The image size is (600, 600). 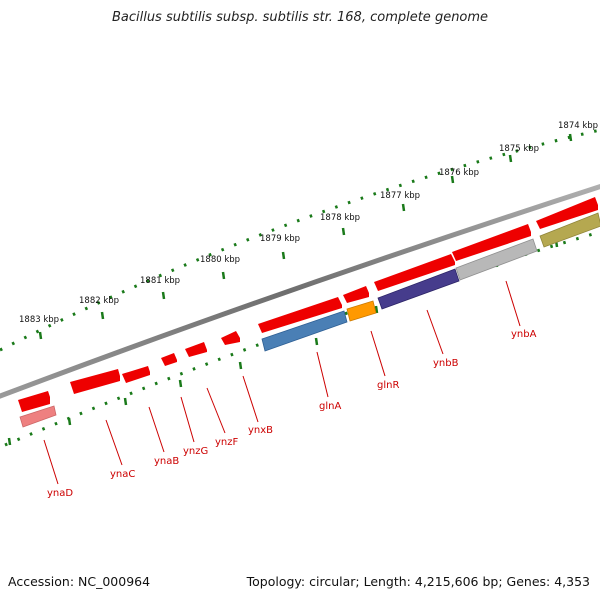 What do you see at coordinates (280, 239) in the screenshot?
I see `kbp-label-1879: 1879 kbp` at bounding box center [280, 239].